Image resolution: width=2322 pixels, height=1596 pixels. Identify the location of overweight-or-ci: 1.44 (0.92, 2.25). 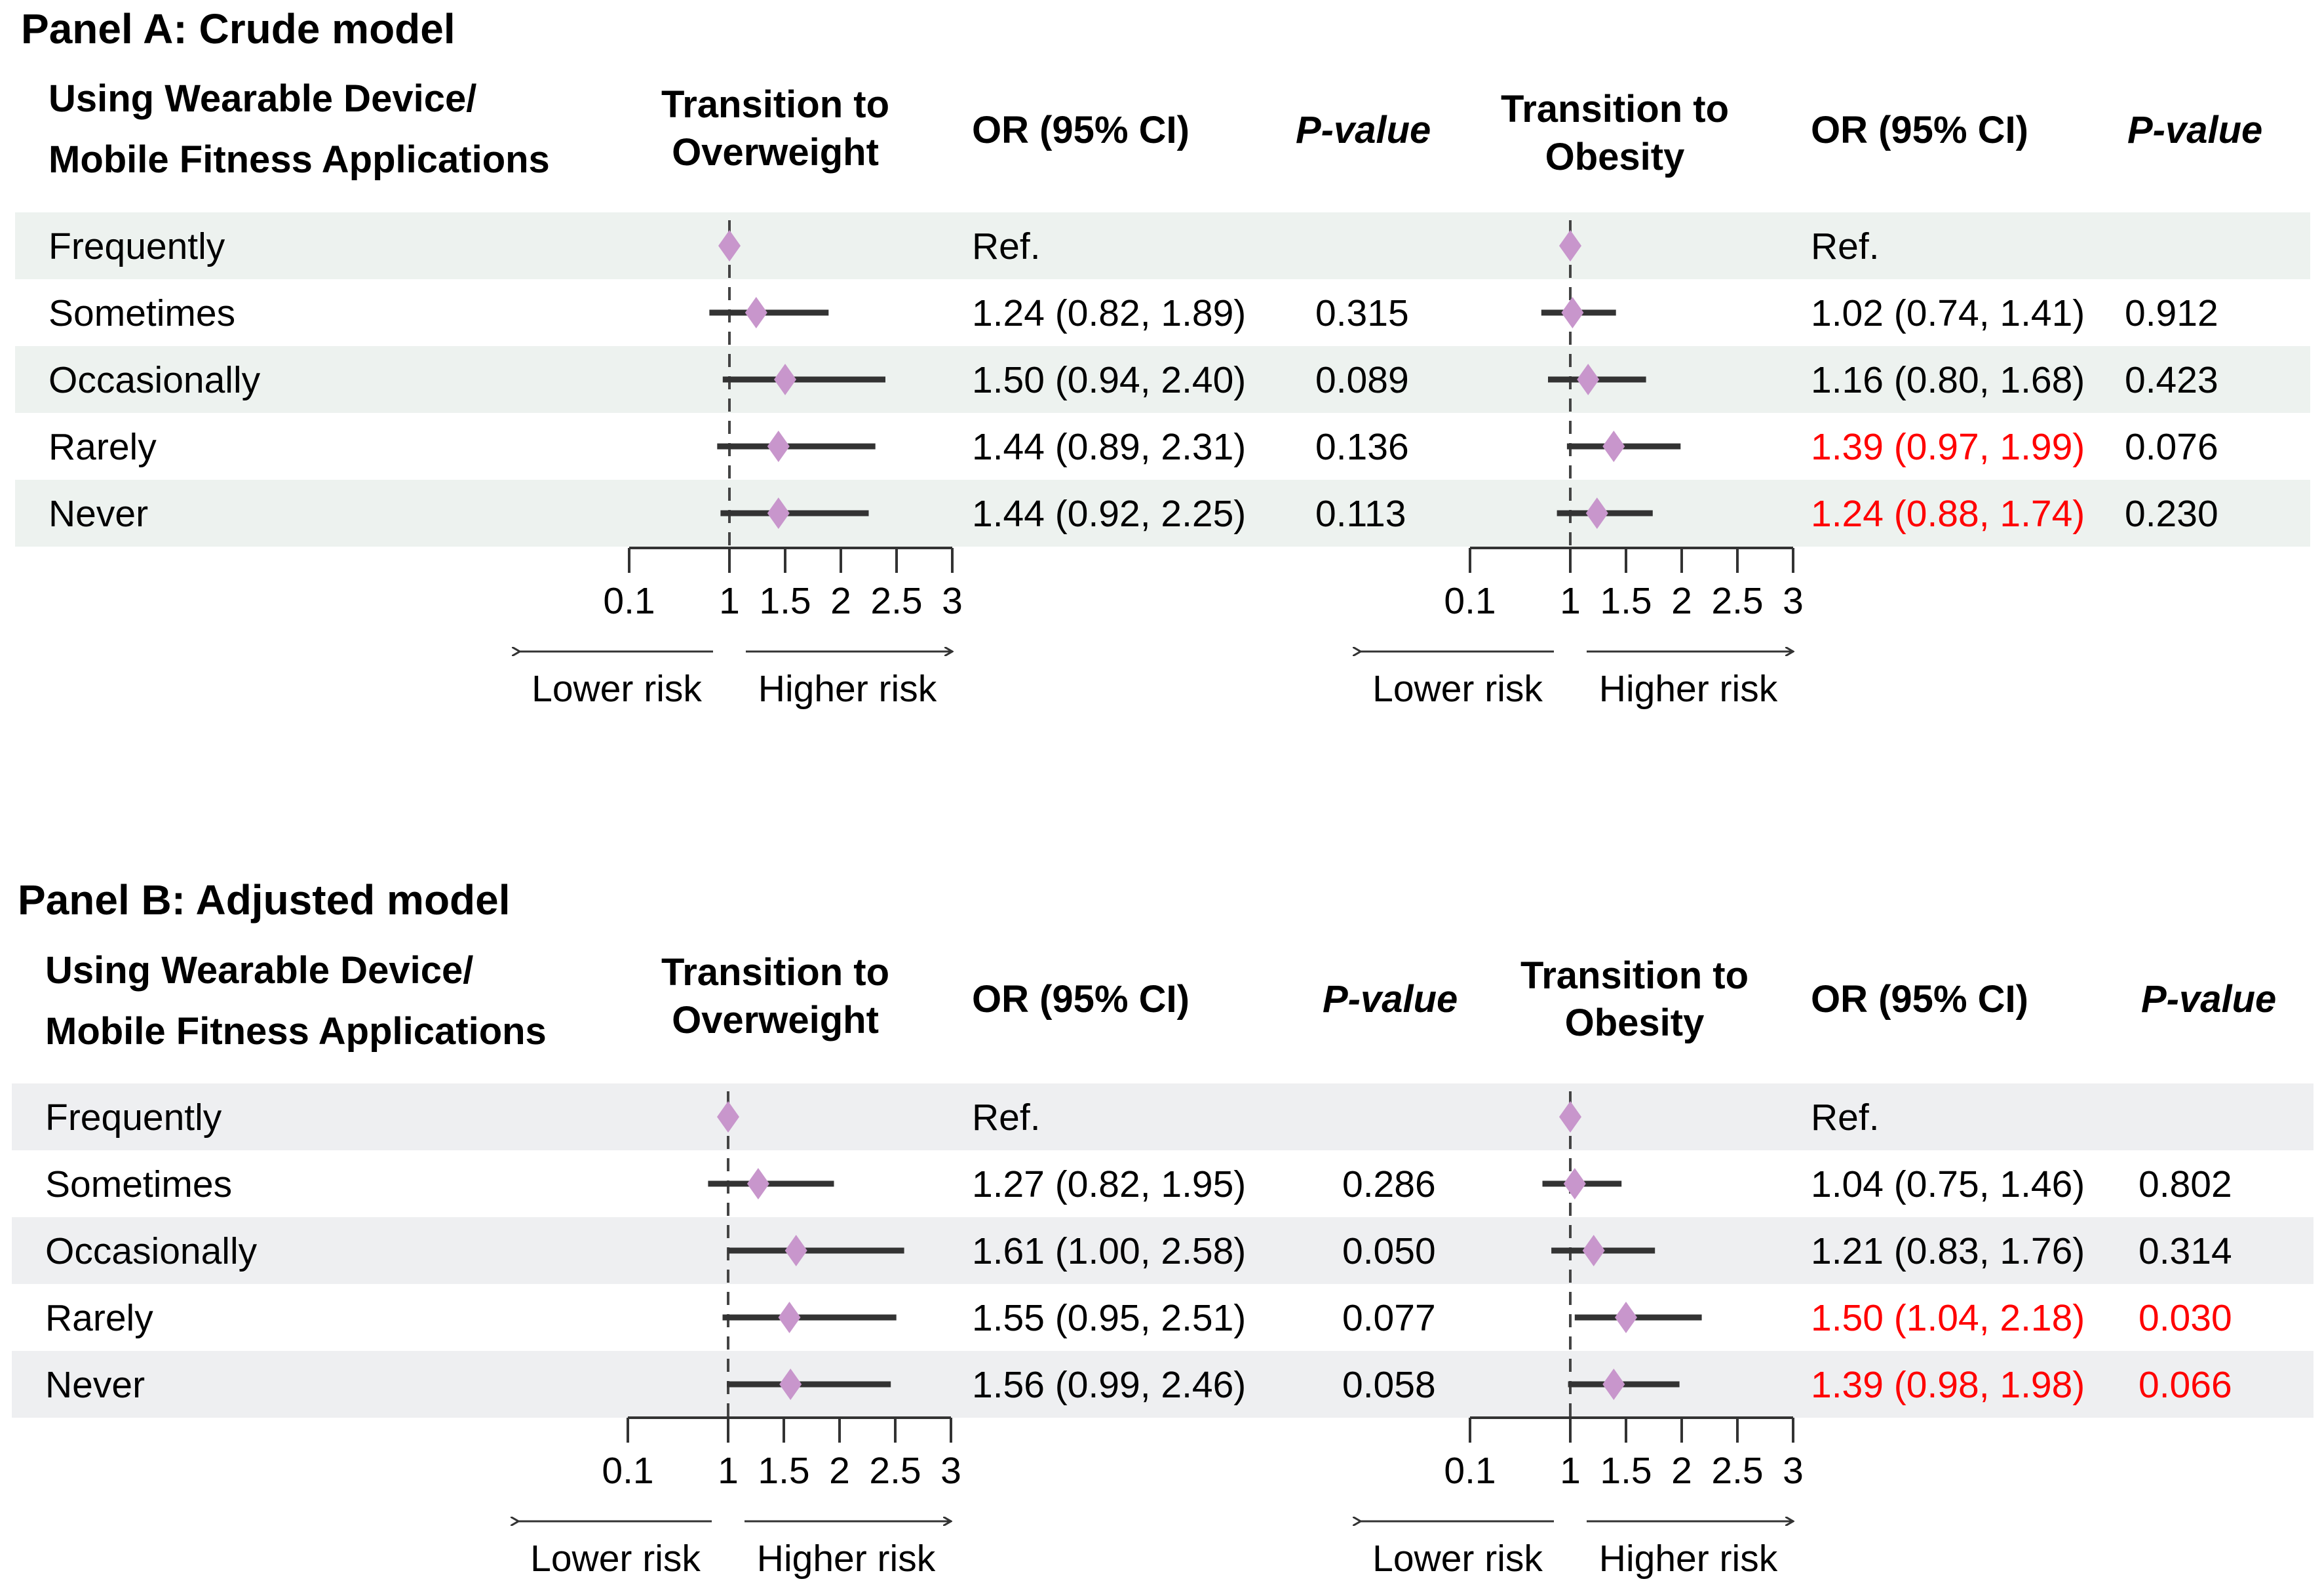
(1109, 514).